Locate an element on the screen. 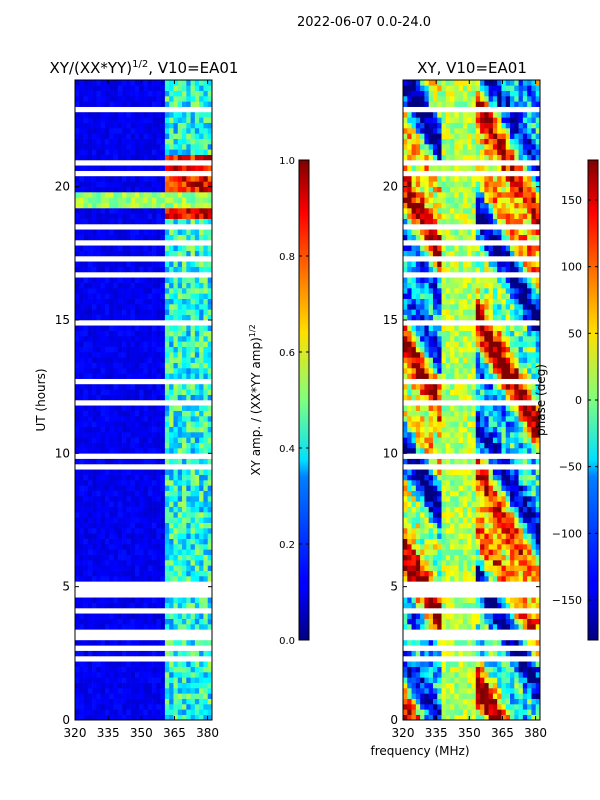 The width and height of the screenshot is (600, 800). x-tick-label: 380 is located at coordinates (207, 733).